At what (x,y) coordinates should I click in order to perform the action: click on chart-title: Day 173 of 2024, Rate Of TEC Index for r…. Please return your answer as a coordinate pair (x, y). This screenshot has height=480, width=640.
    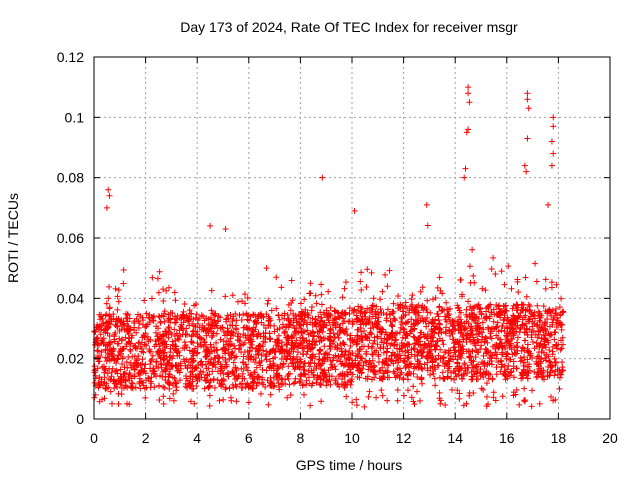
    Looking at the image, I should click on (349, 27).